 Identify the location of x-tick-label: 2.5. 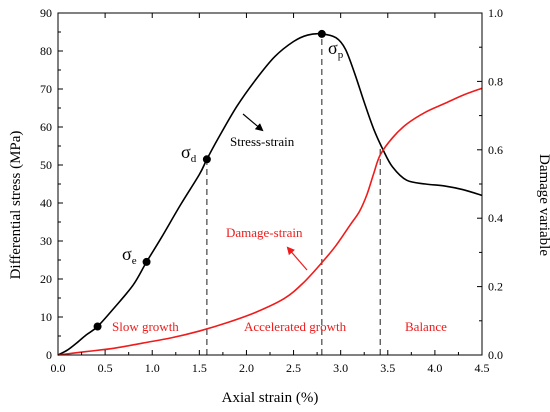
(293, 368).